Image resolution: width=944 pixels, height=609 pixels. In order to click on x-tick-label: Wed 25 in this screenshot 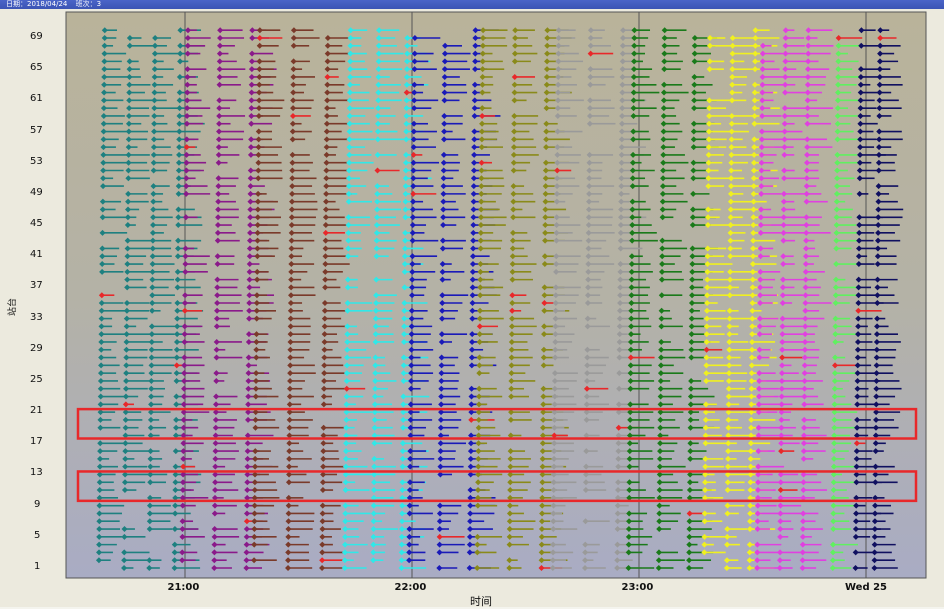, I will do `click(866, 587)`.